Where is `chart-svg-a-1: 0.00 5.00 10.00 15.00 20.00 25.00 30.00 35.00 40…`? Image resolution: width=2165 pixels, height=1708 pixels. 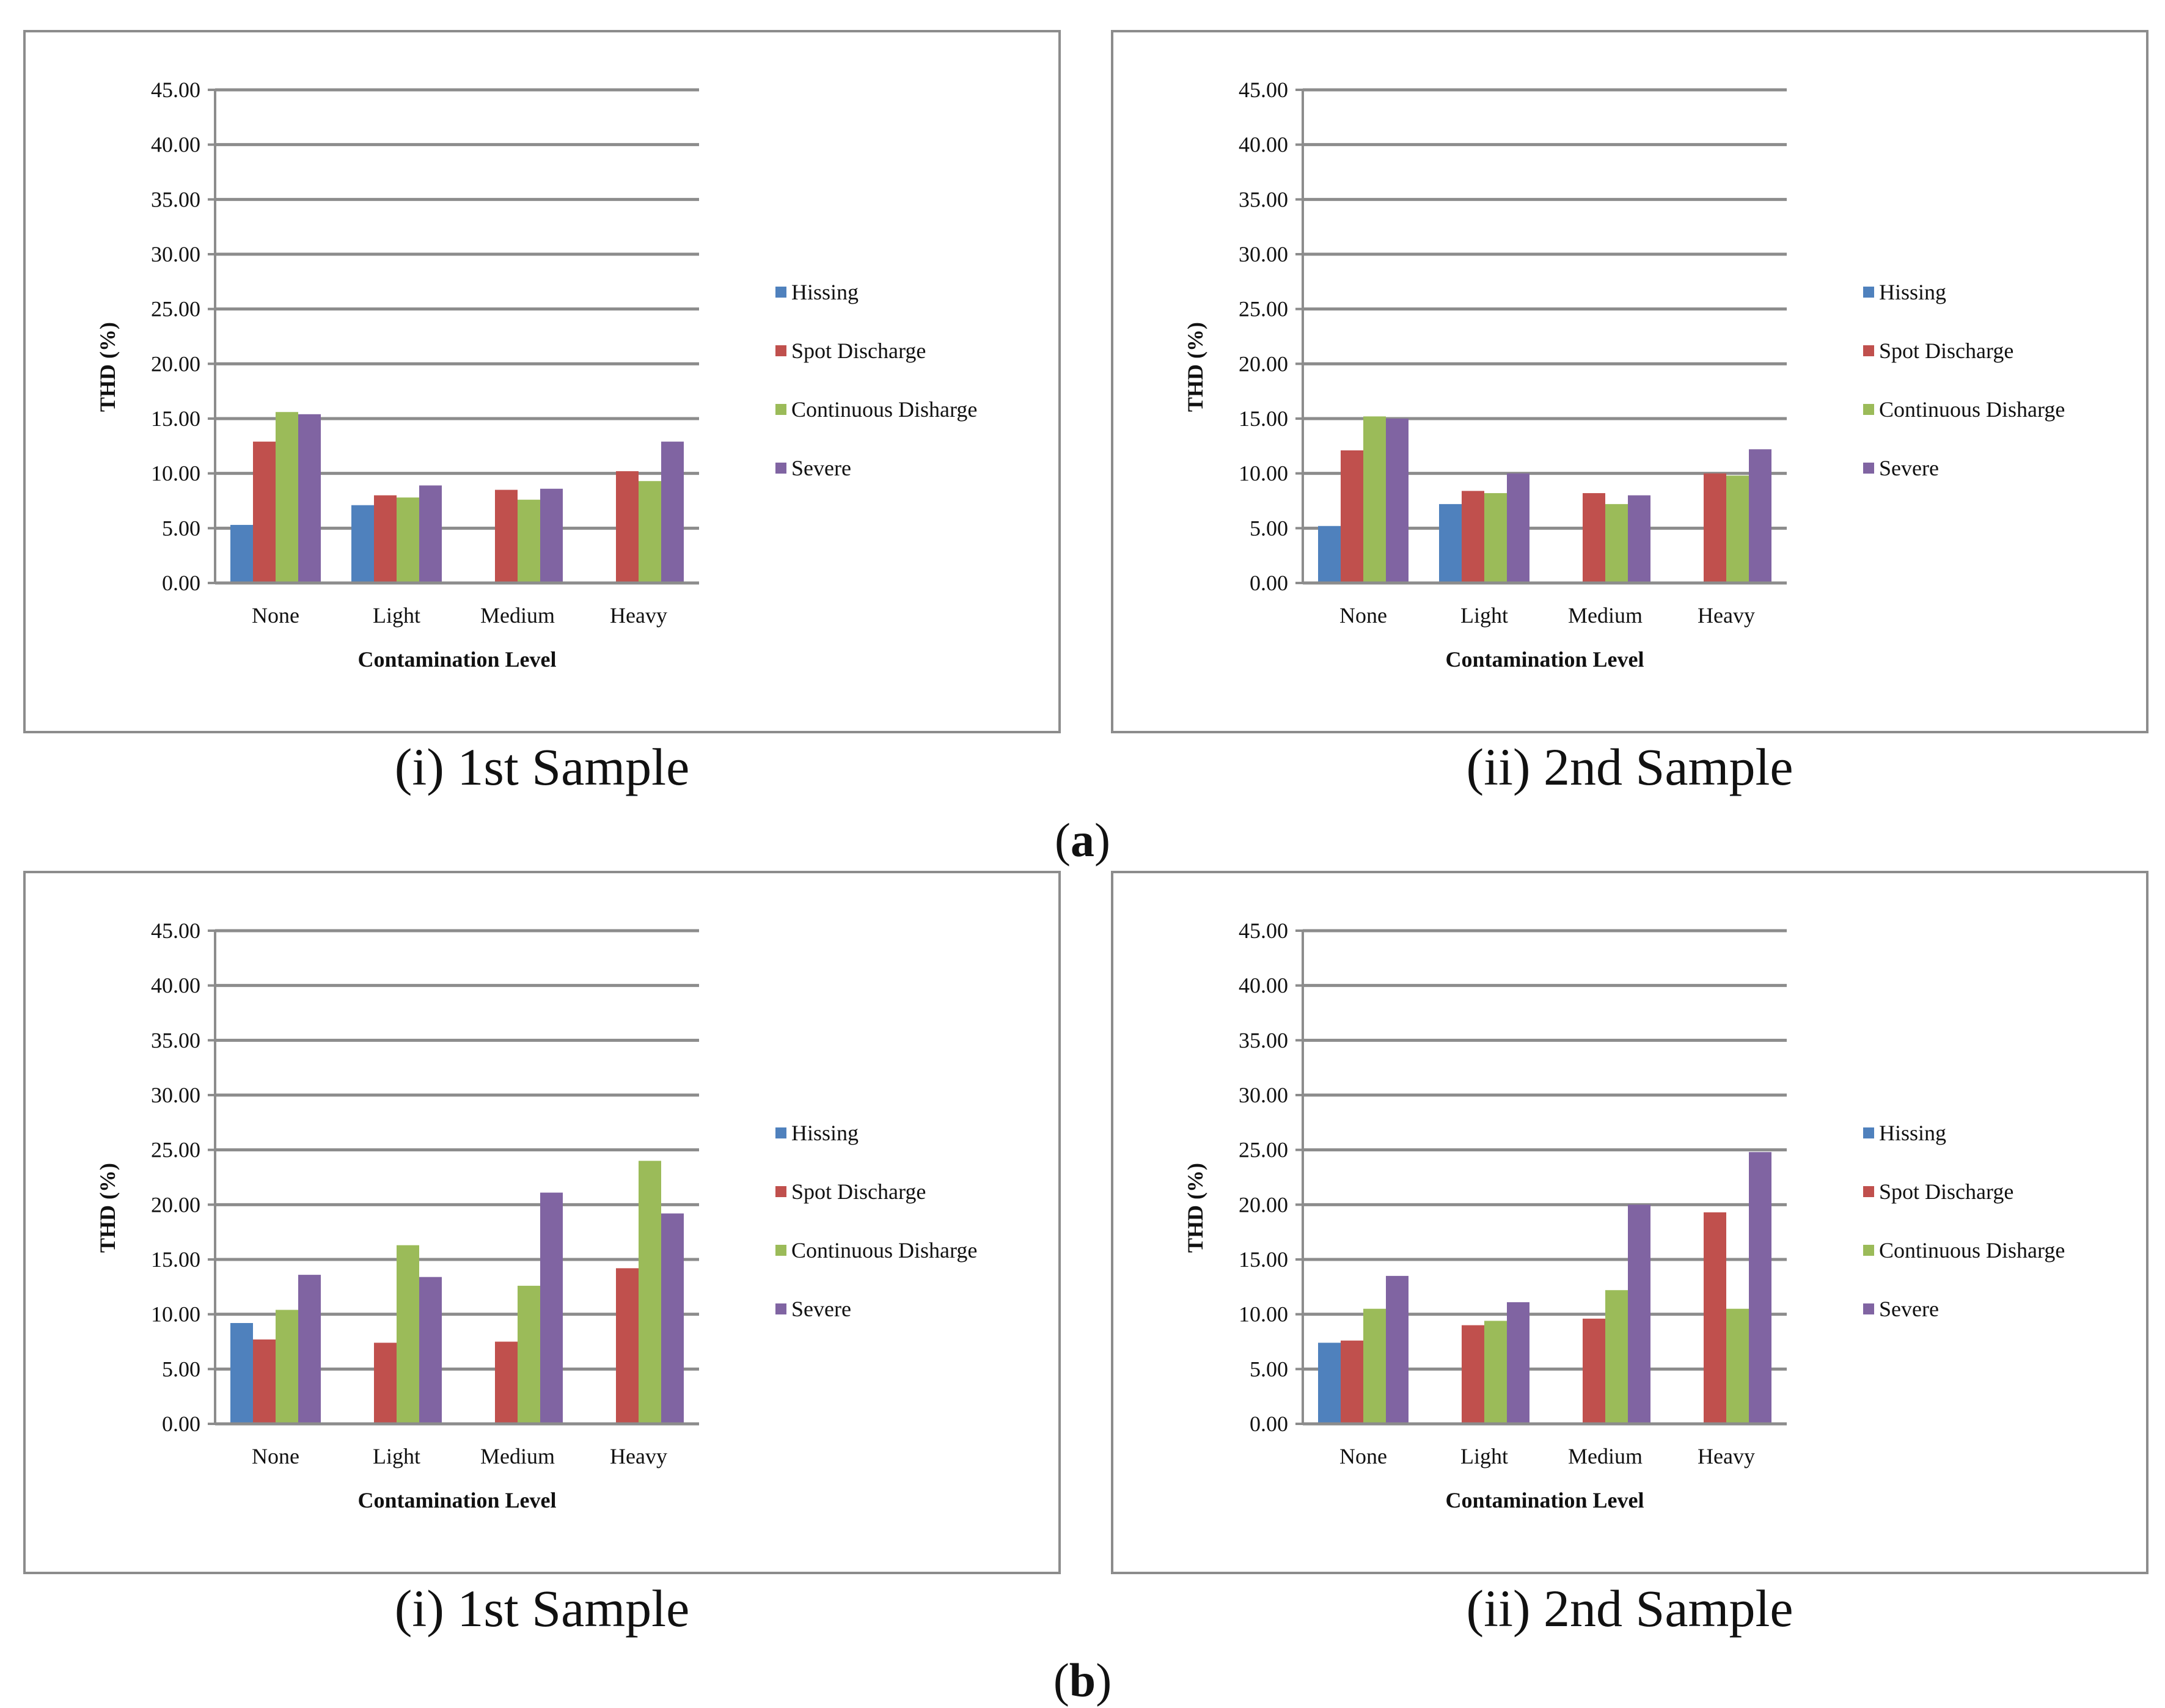 chart-svg-a-1: 0.00 5.00 10.00 15.00 20.00 25.00 30.00 35.00 40… is located at coordinates (536, 375).